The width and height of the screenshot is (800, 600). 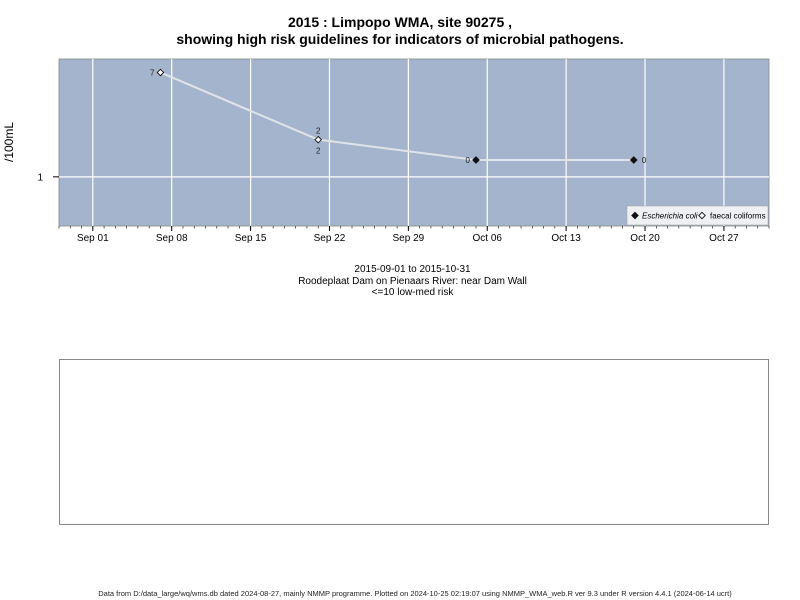 What do you see at coordinates (400, 22) in the screenshot?
I see `chart-title-line1: 2015 : Limpopo WMA, site 90275 ,` at bounding box center [400, 22].